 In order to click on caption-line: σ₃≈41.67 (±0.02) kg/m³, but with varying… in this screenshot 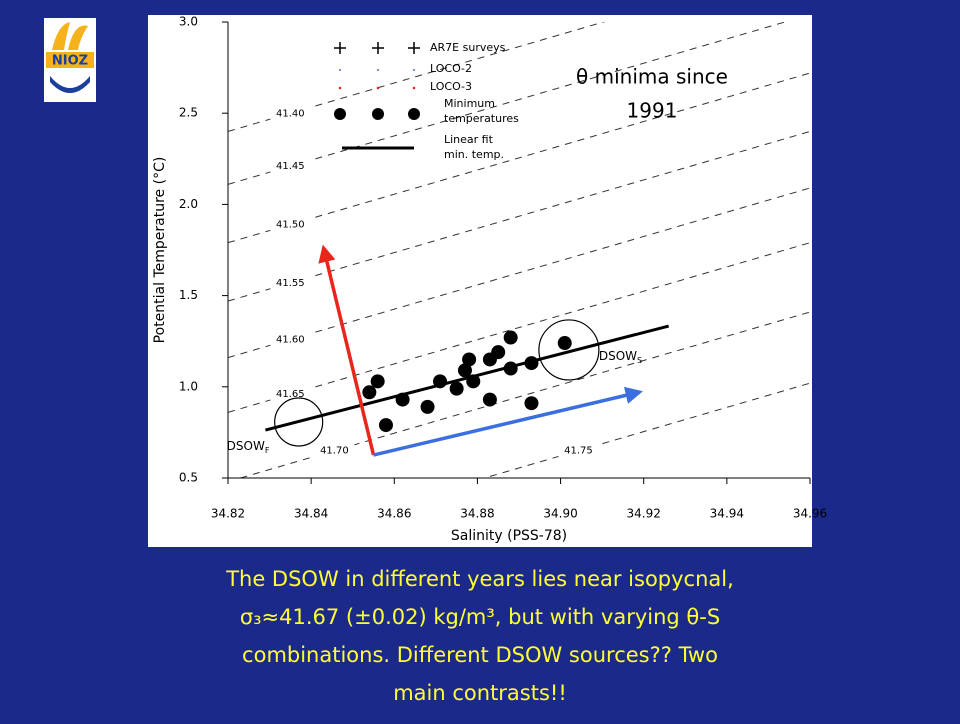, I will do `click(480, 617)`.